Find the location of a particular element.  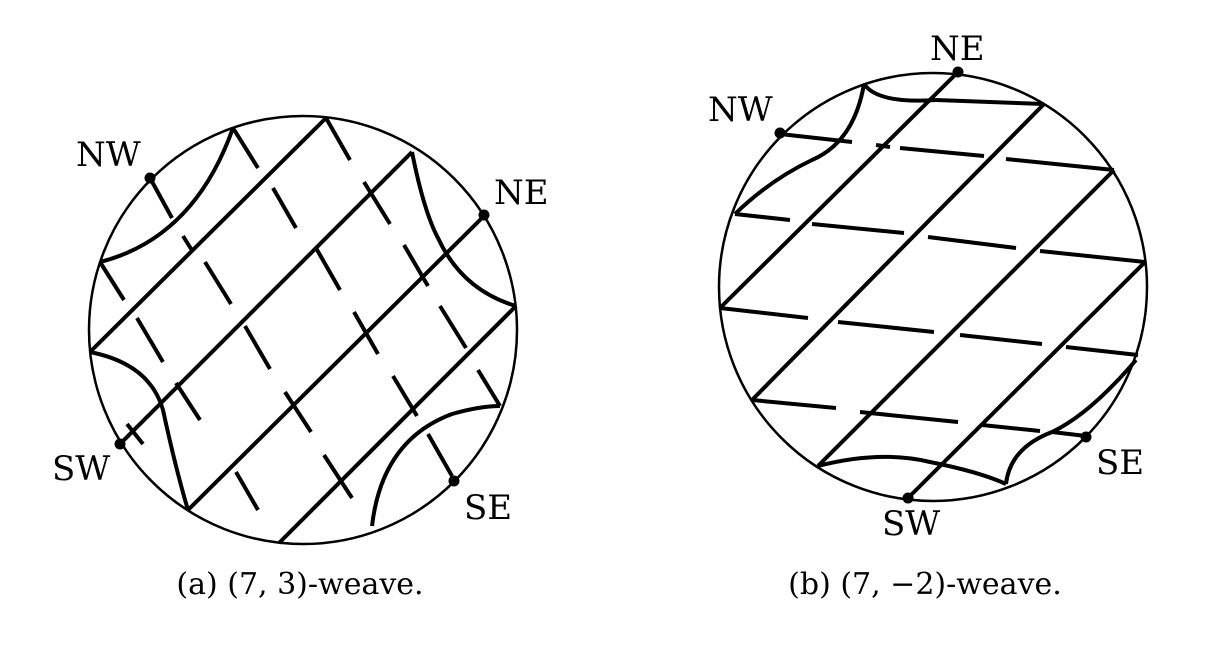

panel-b-label-nw: NW is located at coordinates (740, 110).